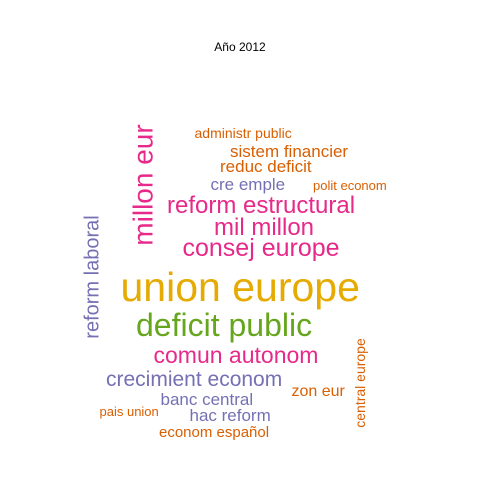 Image resolution: width=480 pixels, height=480 pixels. What do you see at coordinates (240, 286) in the screenshot?
I see `word-union-europe: union europe` at bounding box center [240, 286].